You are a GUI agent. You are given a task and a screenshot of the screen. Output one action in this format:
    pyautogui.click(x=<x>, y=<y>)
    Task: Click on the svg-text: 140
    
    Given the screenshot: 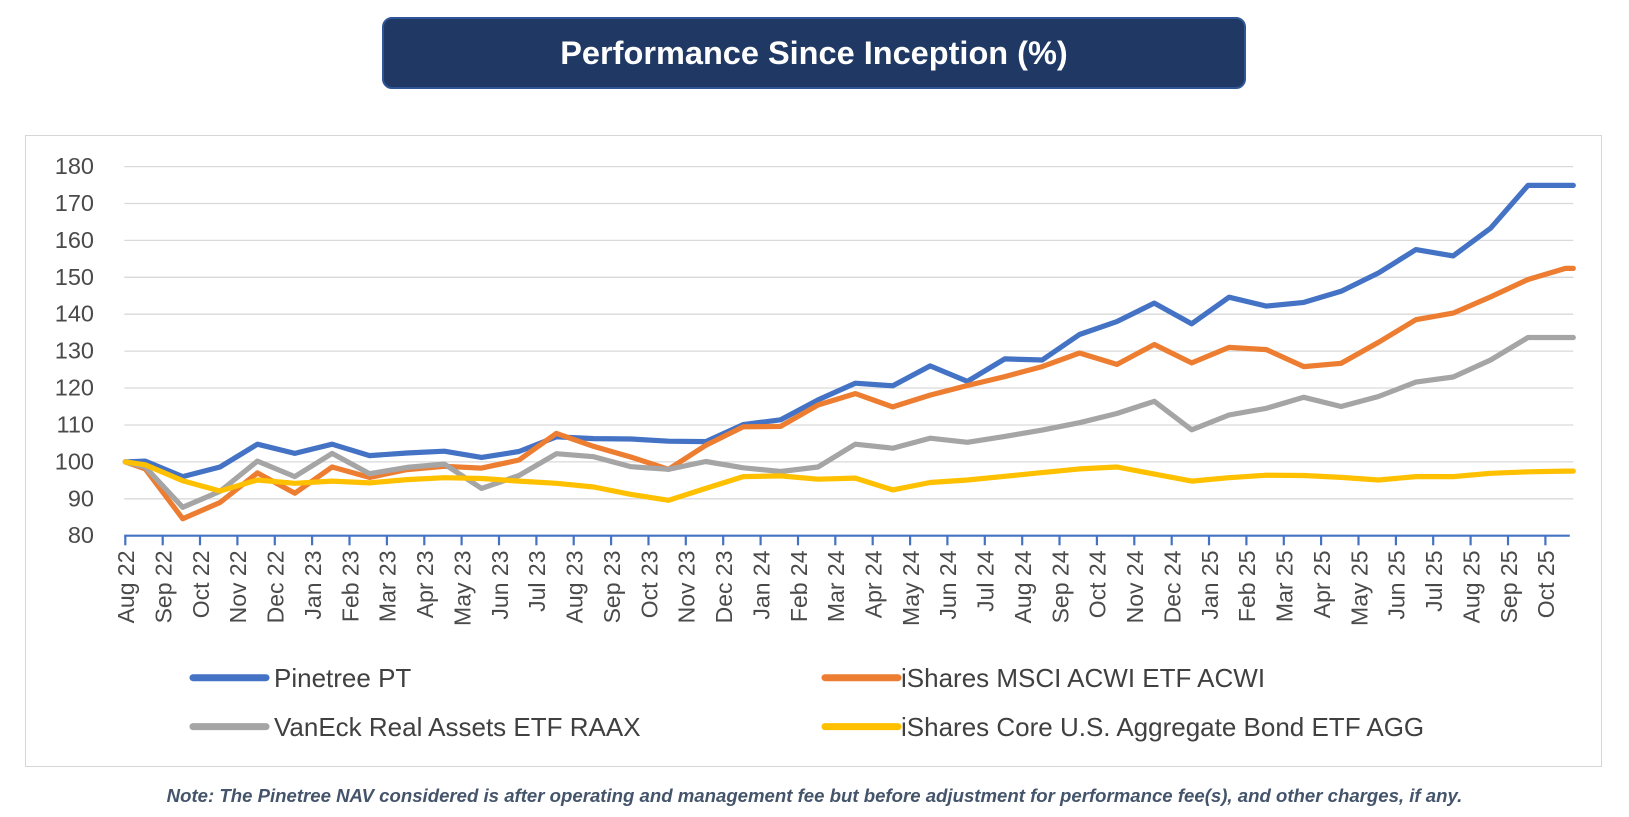 What is the action you would take?
    pyautogui.click(x=74, y=314)
    